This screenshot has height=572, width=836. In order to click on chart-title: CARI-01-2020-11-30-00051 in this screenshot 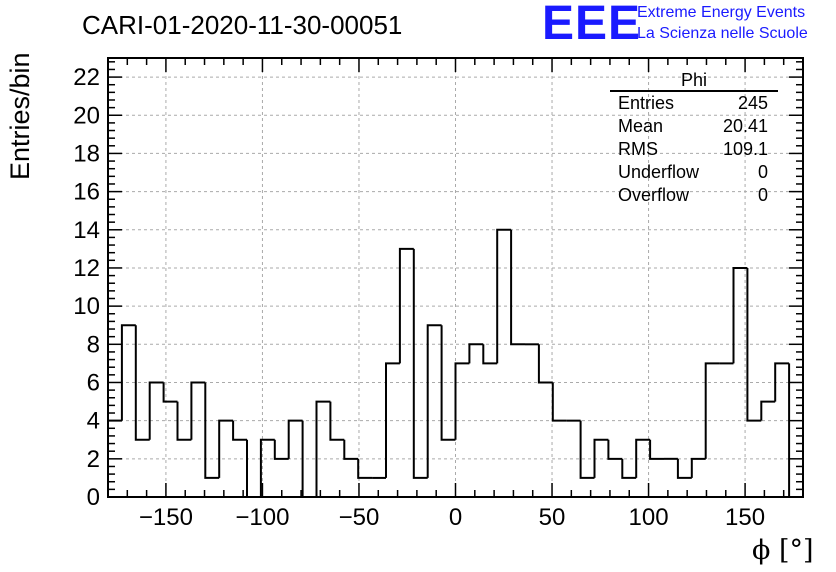, I will do `click(242, 25)`.